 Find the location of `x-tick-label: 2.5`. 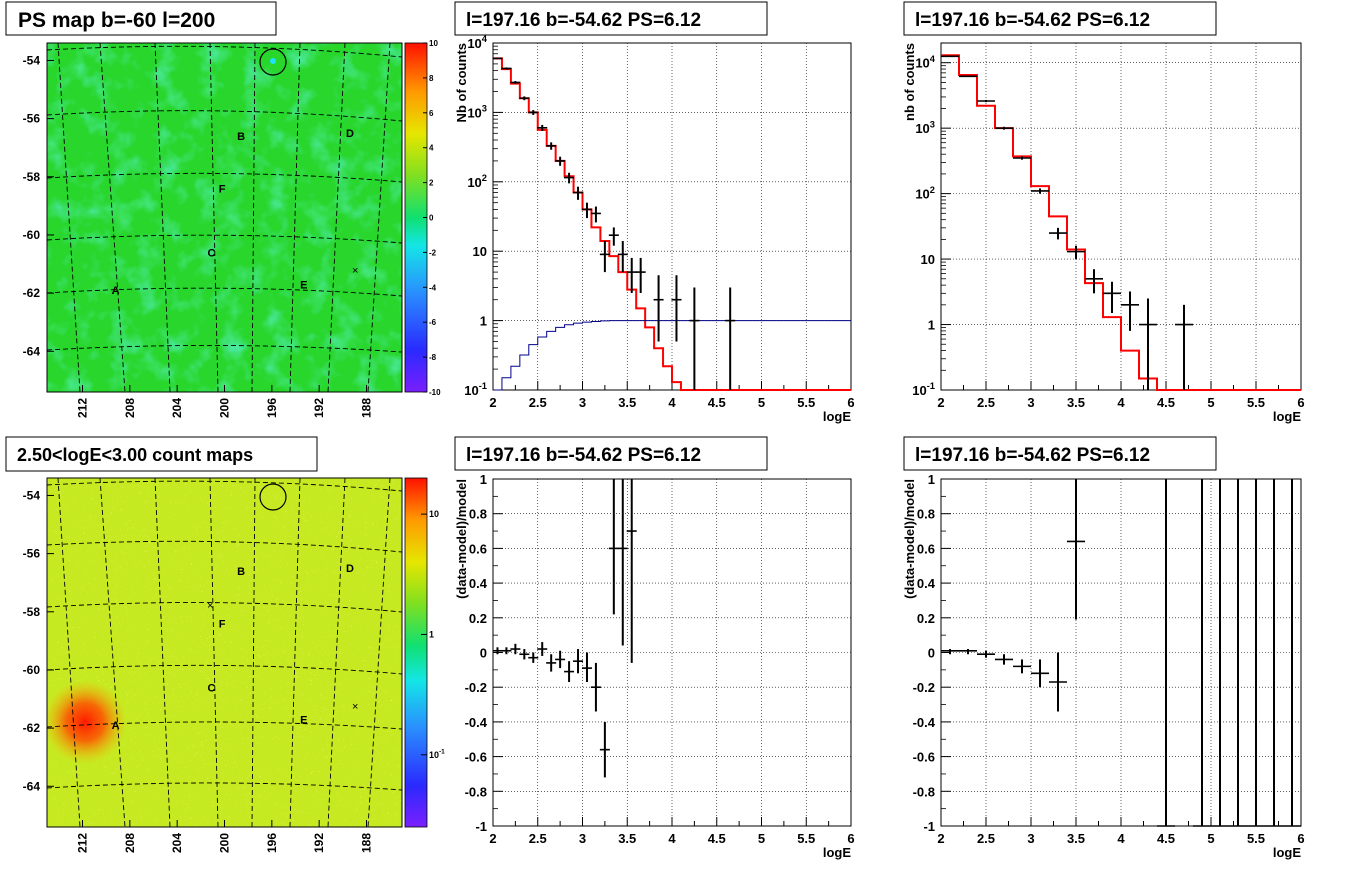

x-tick-label: 2.5 is located at coordinates (986, 402).